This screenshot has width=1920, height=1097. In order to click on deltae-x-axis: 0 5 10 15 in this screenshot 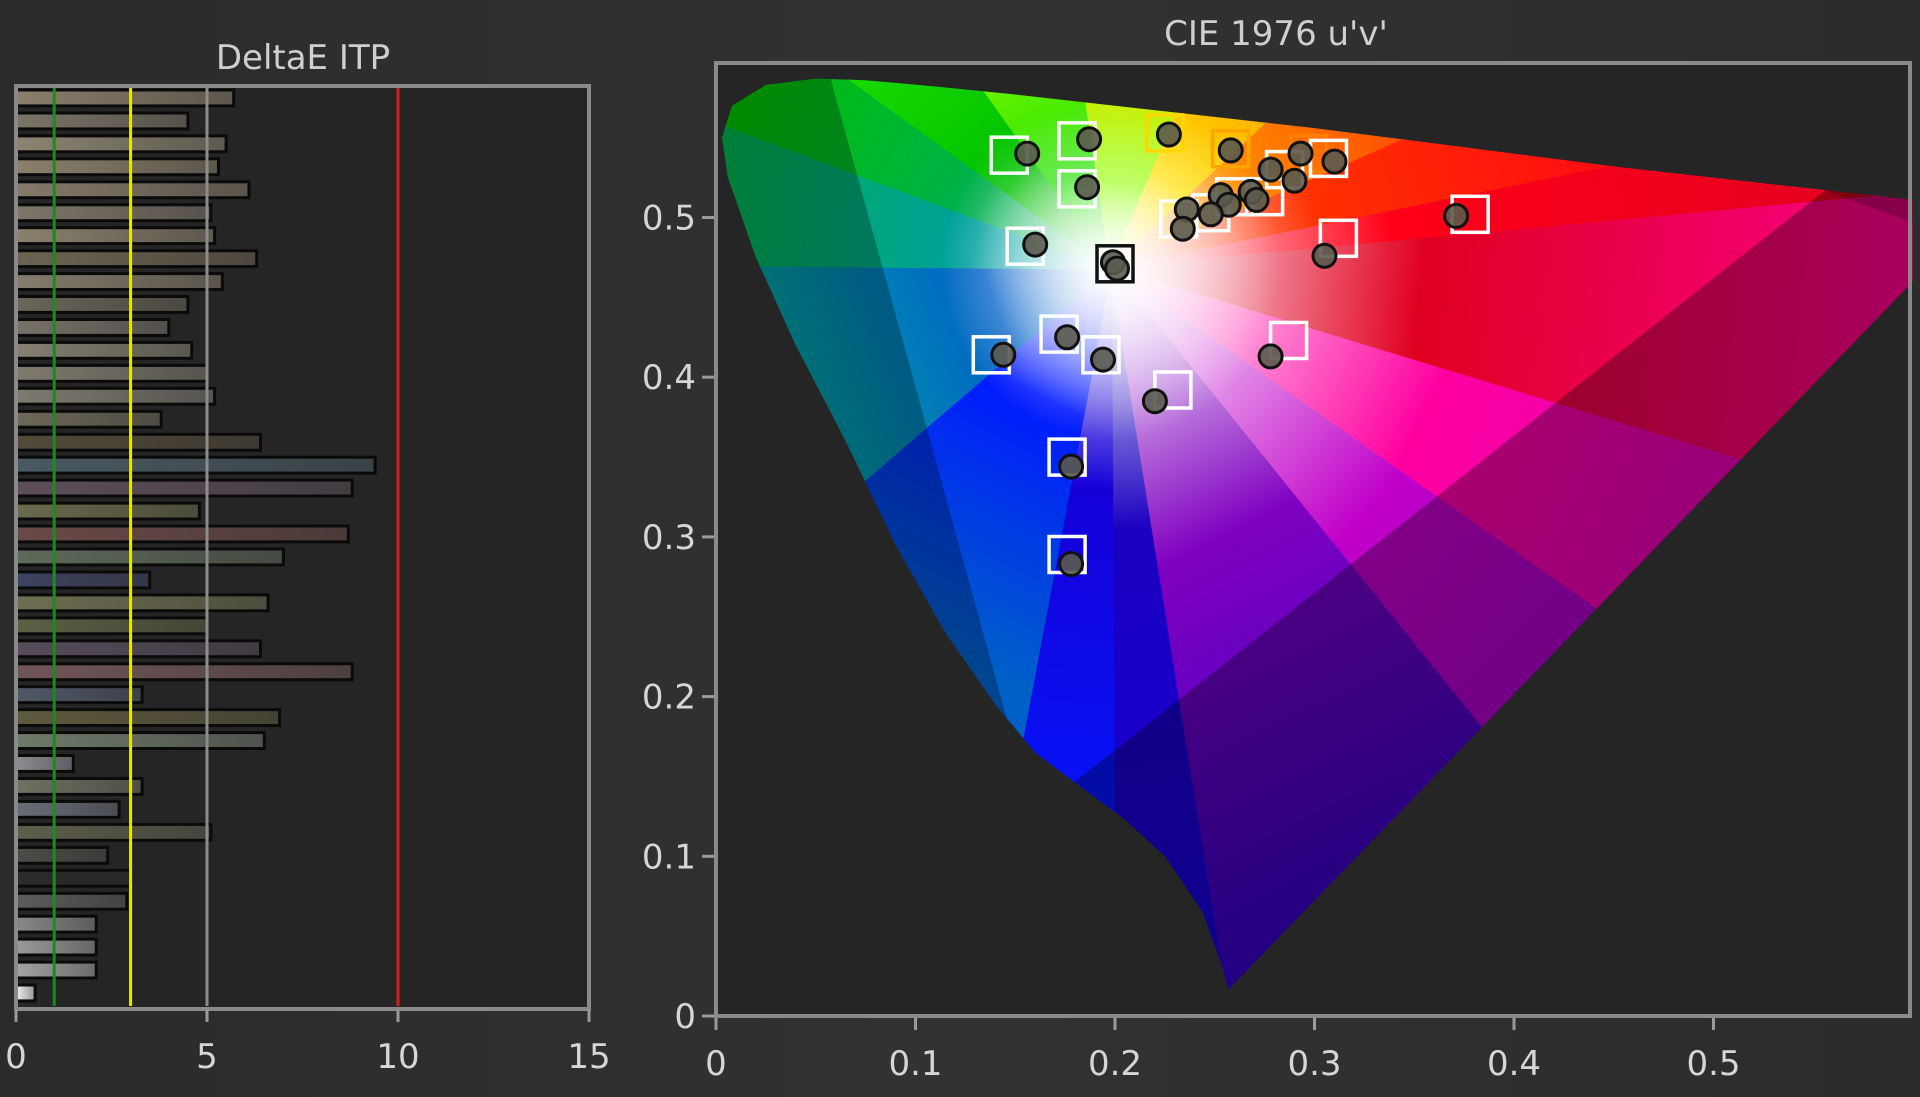, I will do `click(308, 1043)`.